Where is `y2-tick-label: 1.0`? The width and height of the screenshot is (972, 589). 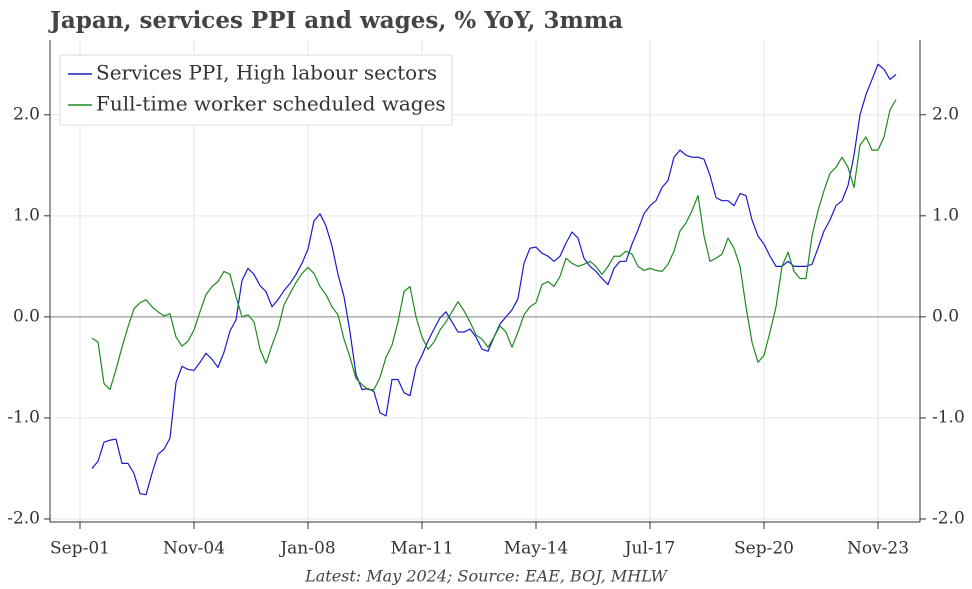 y2-tick-label: 1.0 is located at coordinates (945, 215).